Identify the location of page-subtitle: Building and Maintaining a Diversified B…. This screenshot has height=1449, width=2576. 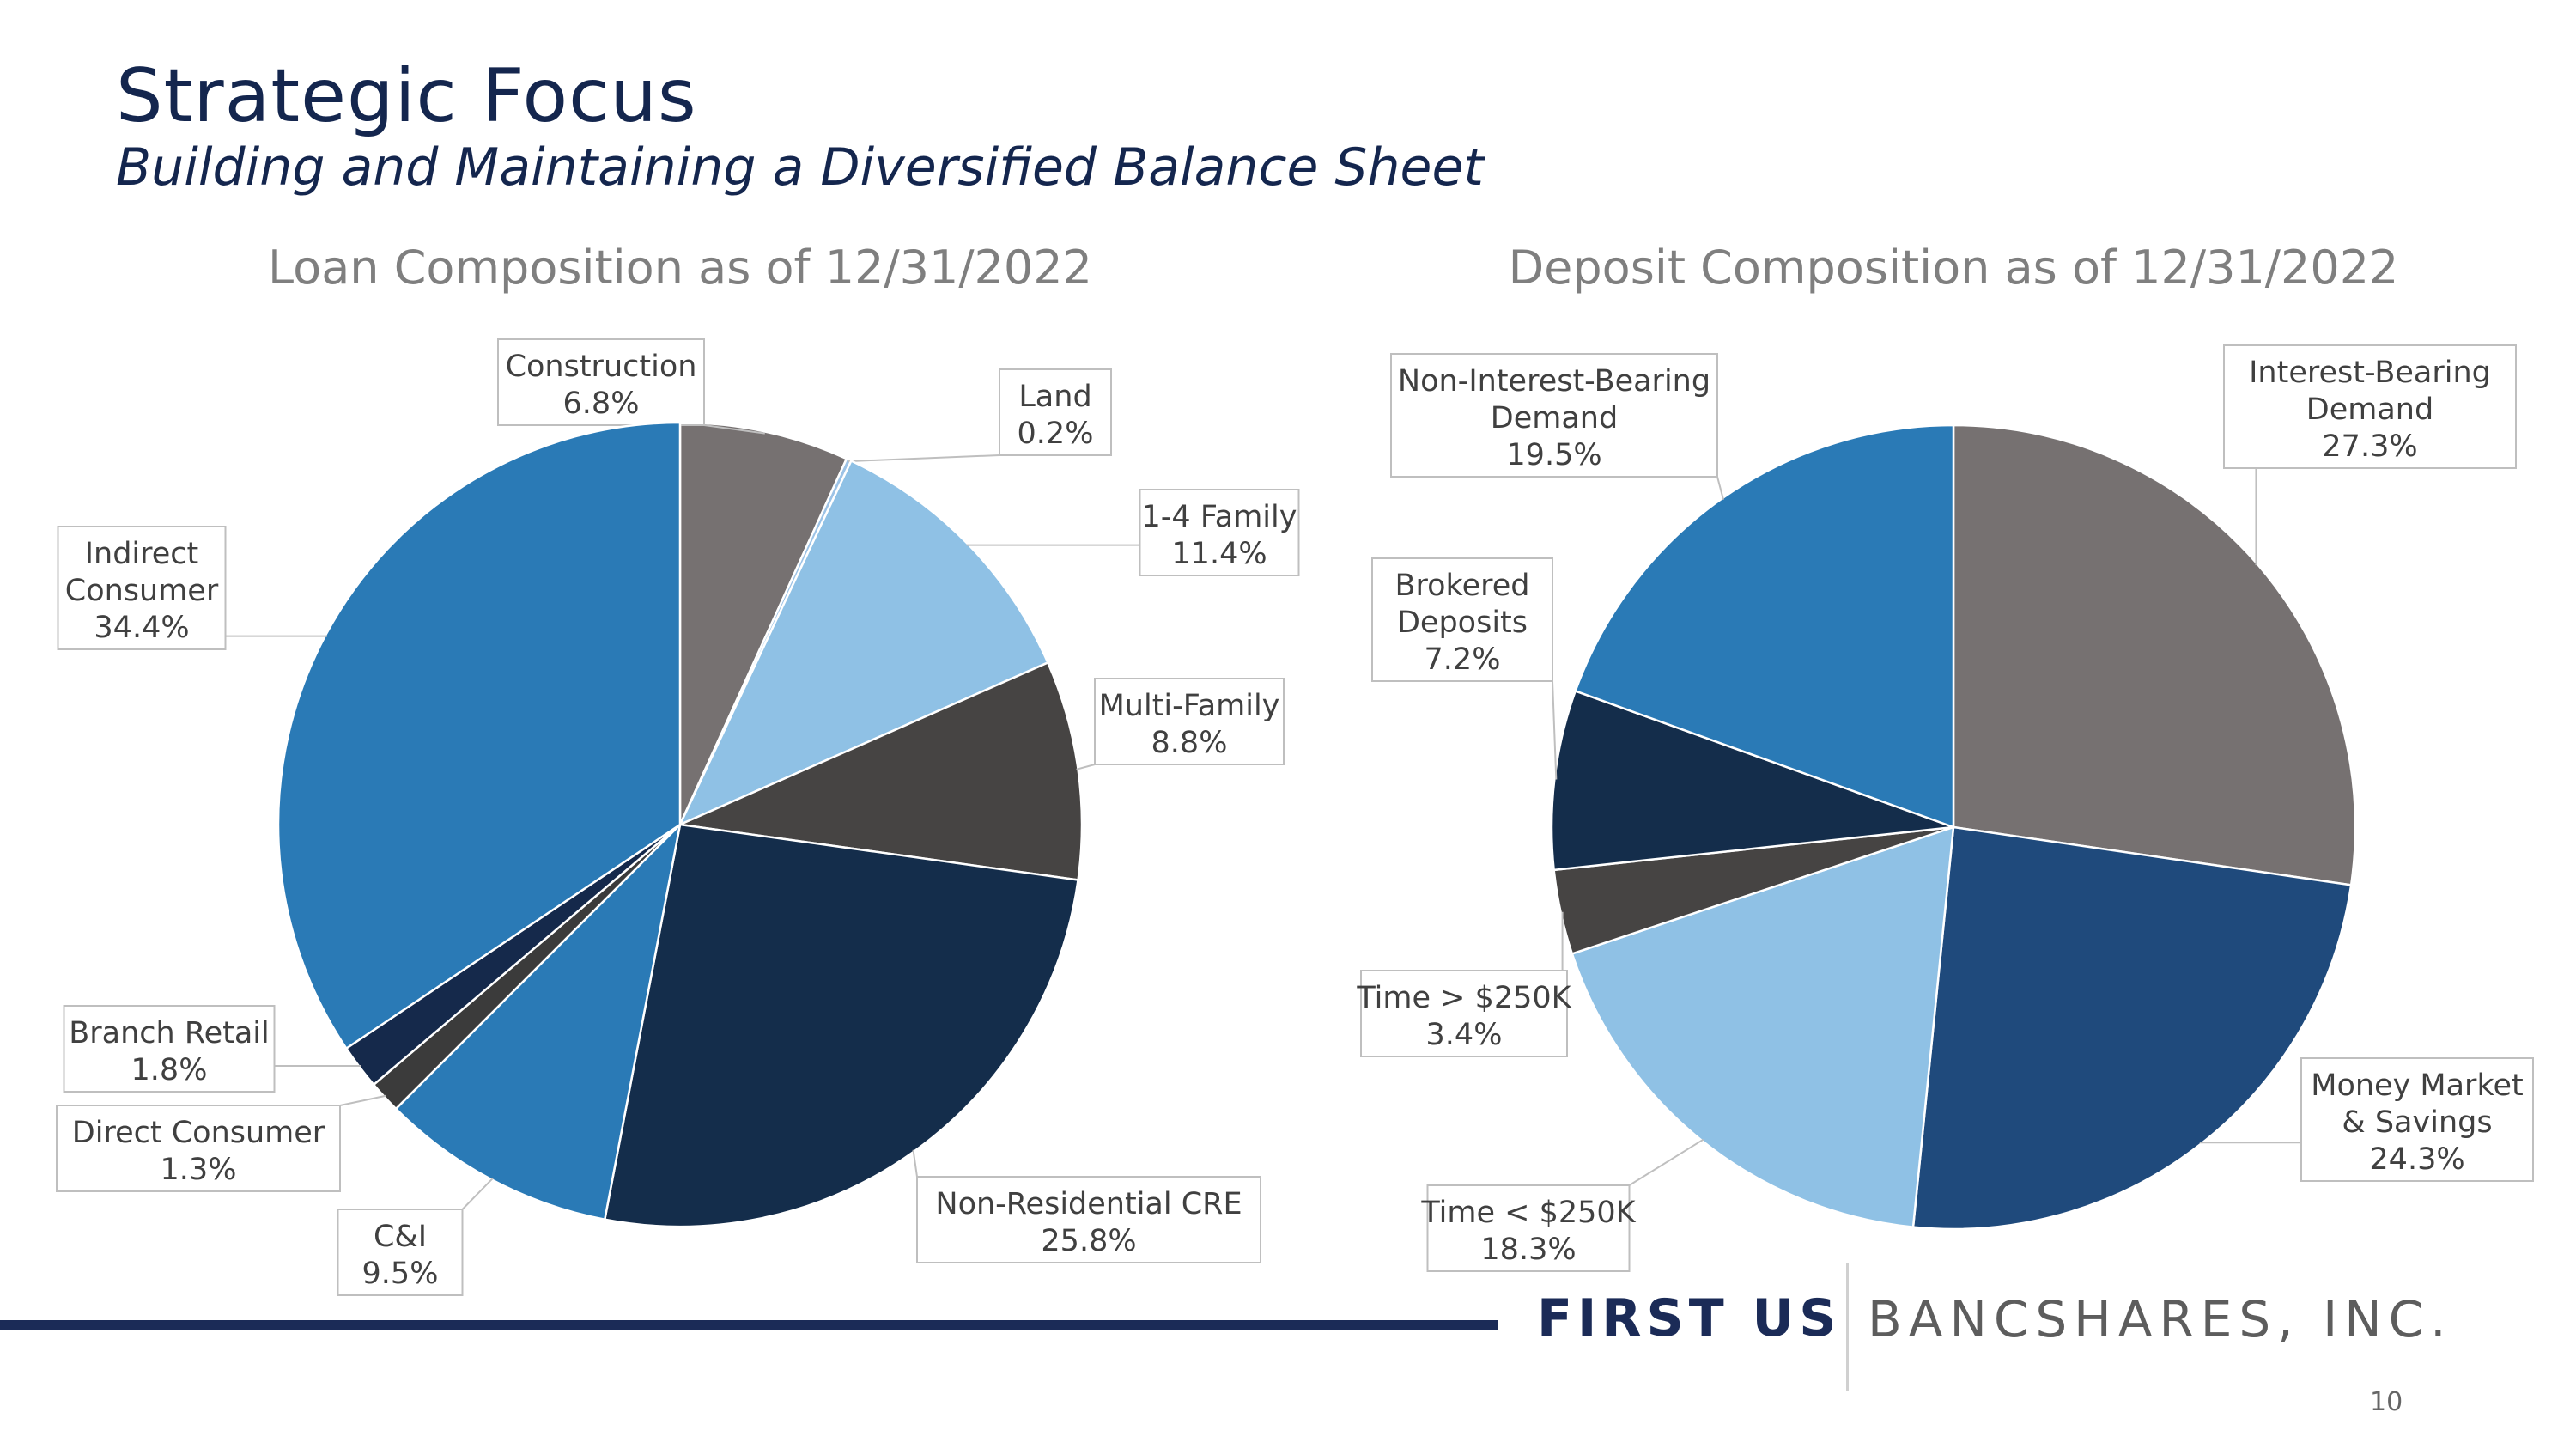
(800, 167).